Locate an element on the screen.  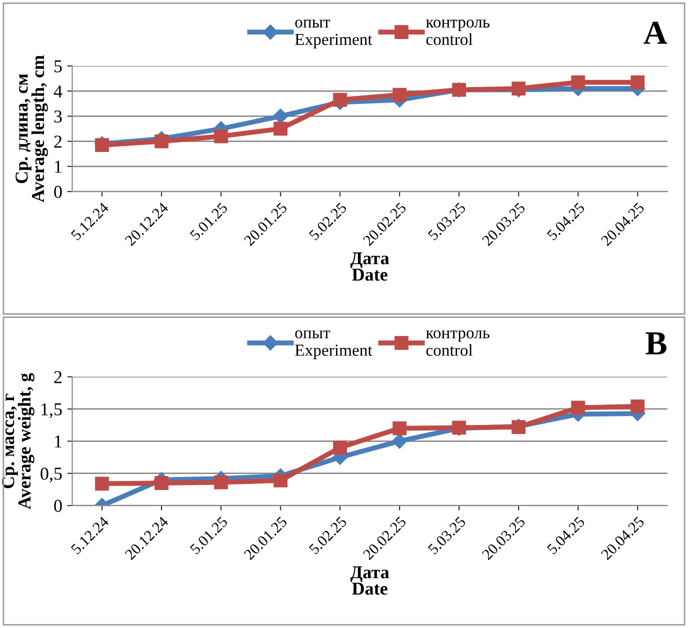
y-tick-label: 5 is located at coordinates (58, 66).